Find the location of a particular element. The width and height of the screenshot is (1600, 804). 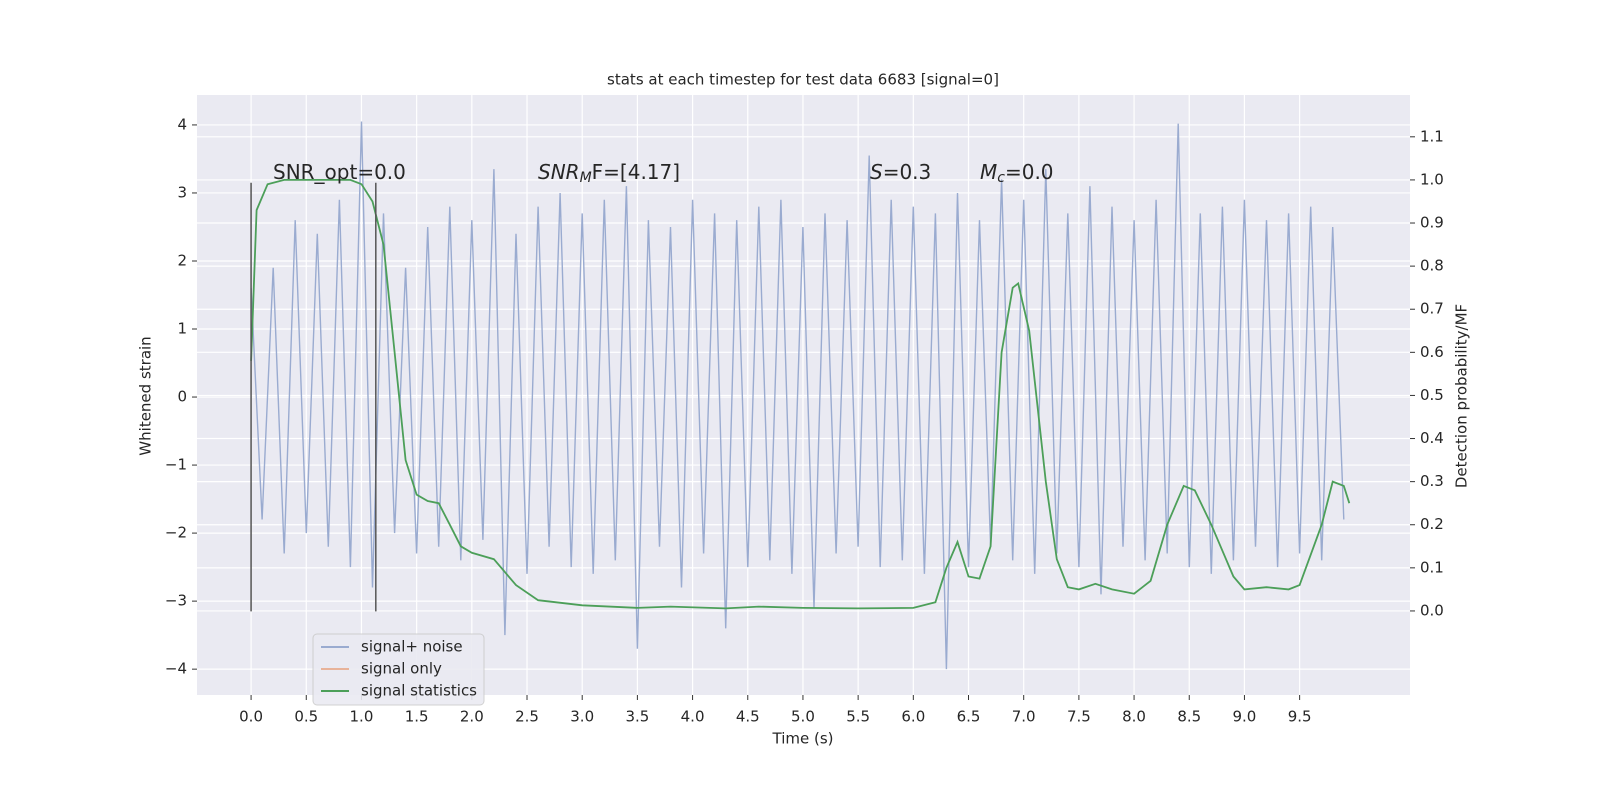

x-tick-label: 0.5 is located at coordinates (306, 717).